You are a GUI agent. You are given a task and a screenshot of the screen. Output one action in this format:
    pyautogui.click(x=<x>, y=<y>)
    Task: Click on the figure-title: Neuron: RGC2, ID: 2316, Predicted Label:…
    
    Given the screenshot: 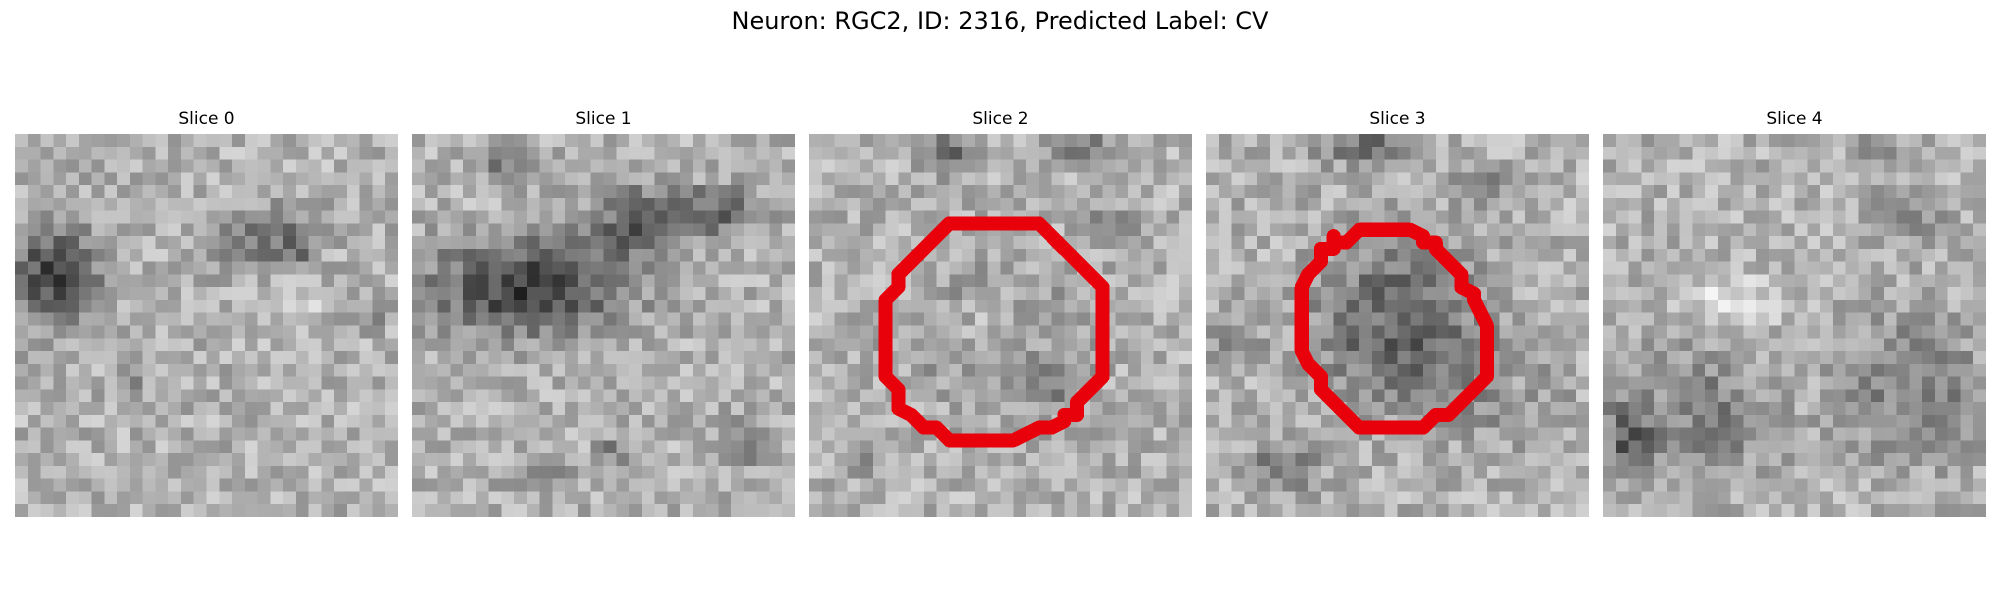 What is the action you would take?
    pyautogui.click(x=1000, y=21)
    